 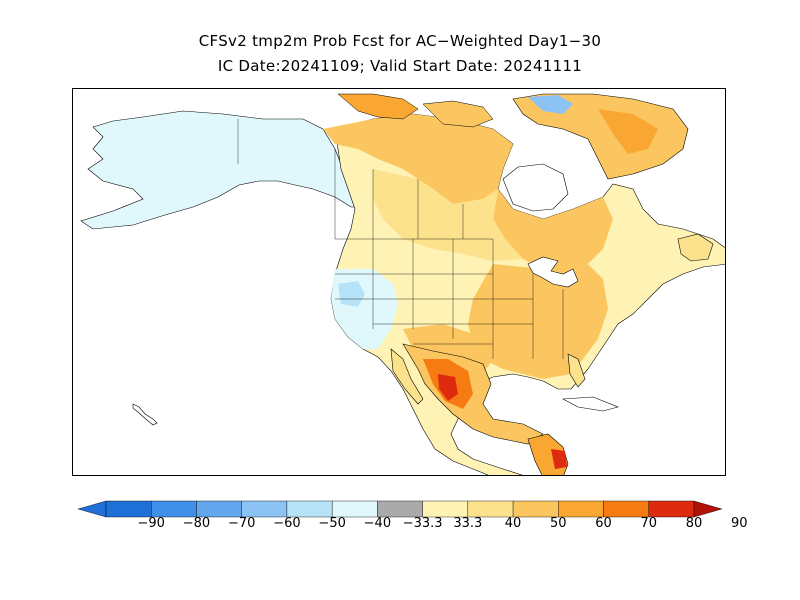 What do you see at coordinates (448, 215) in the screenshot?
I see `central-canada-yellow` at bounding box center [448, 215].